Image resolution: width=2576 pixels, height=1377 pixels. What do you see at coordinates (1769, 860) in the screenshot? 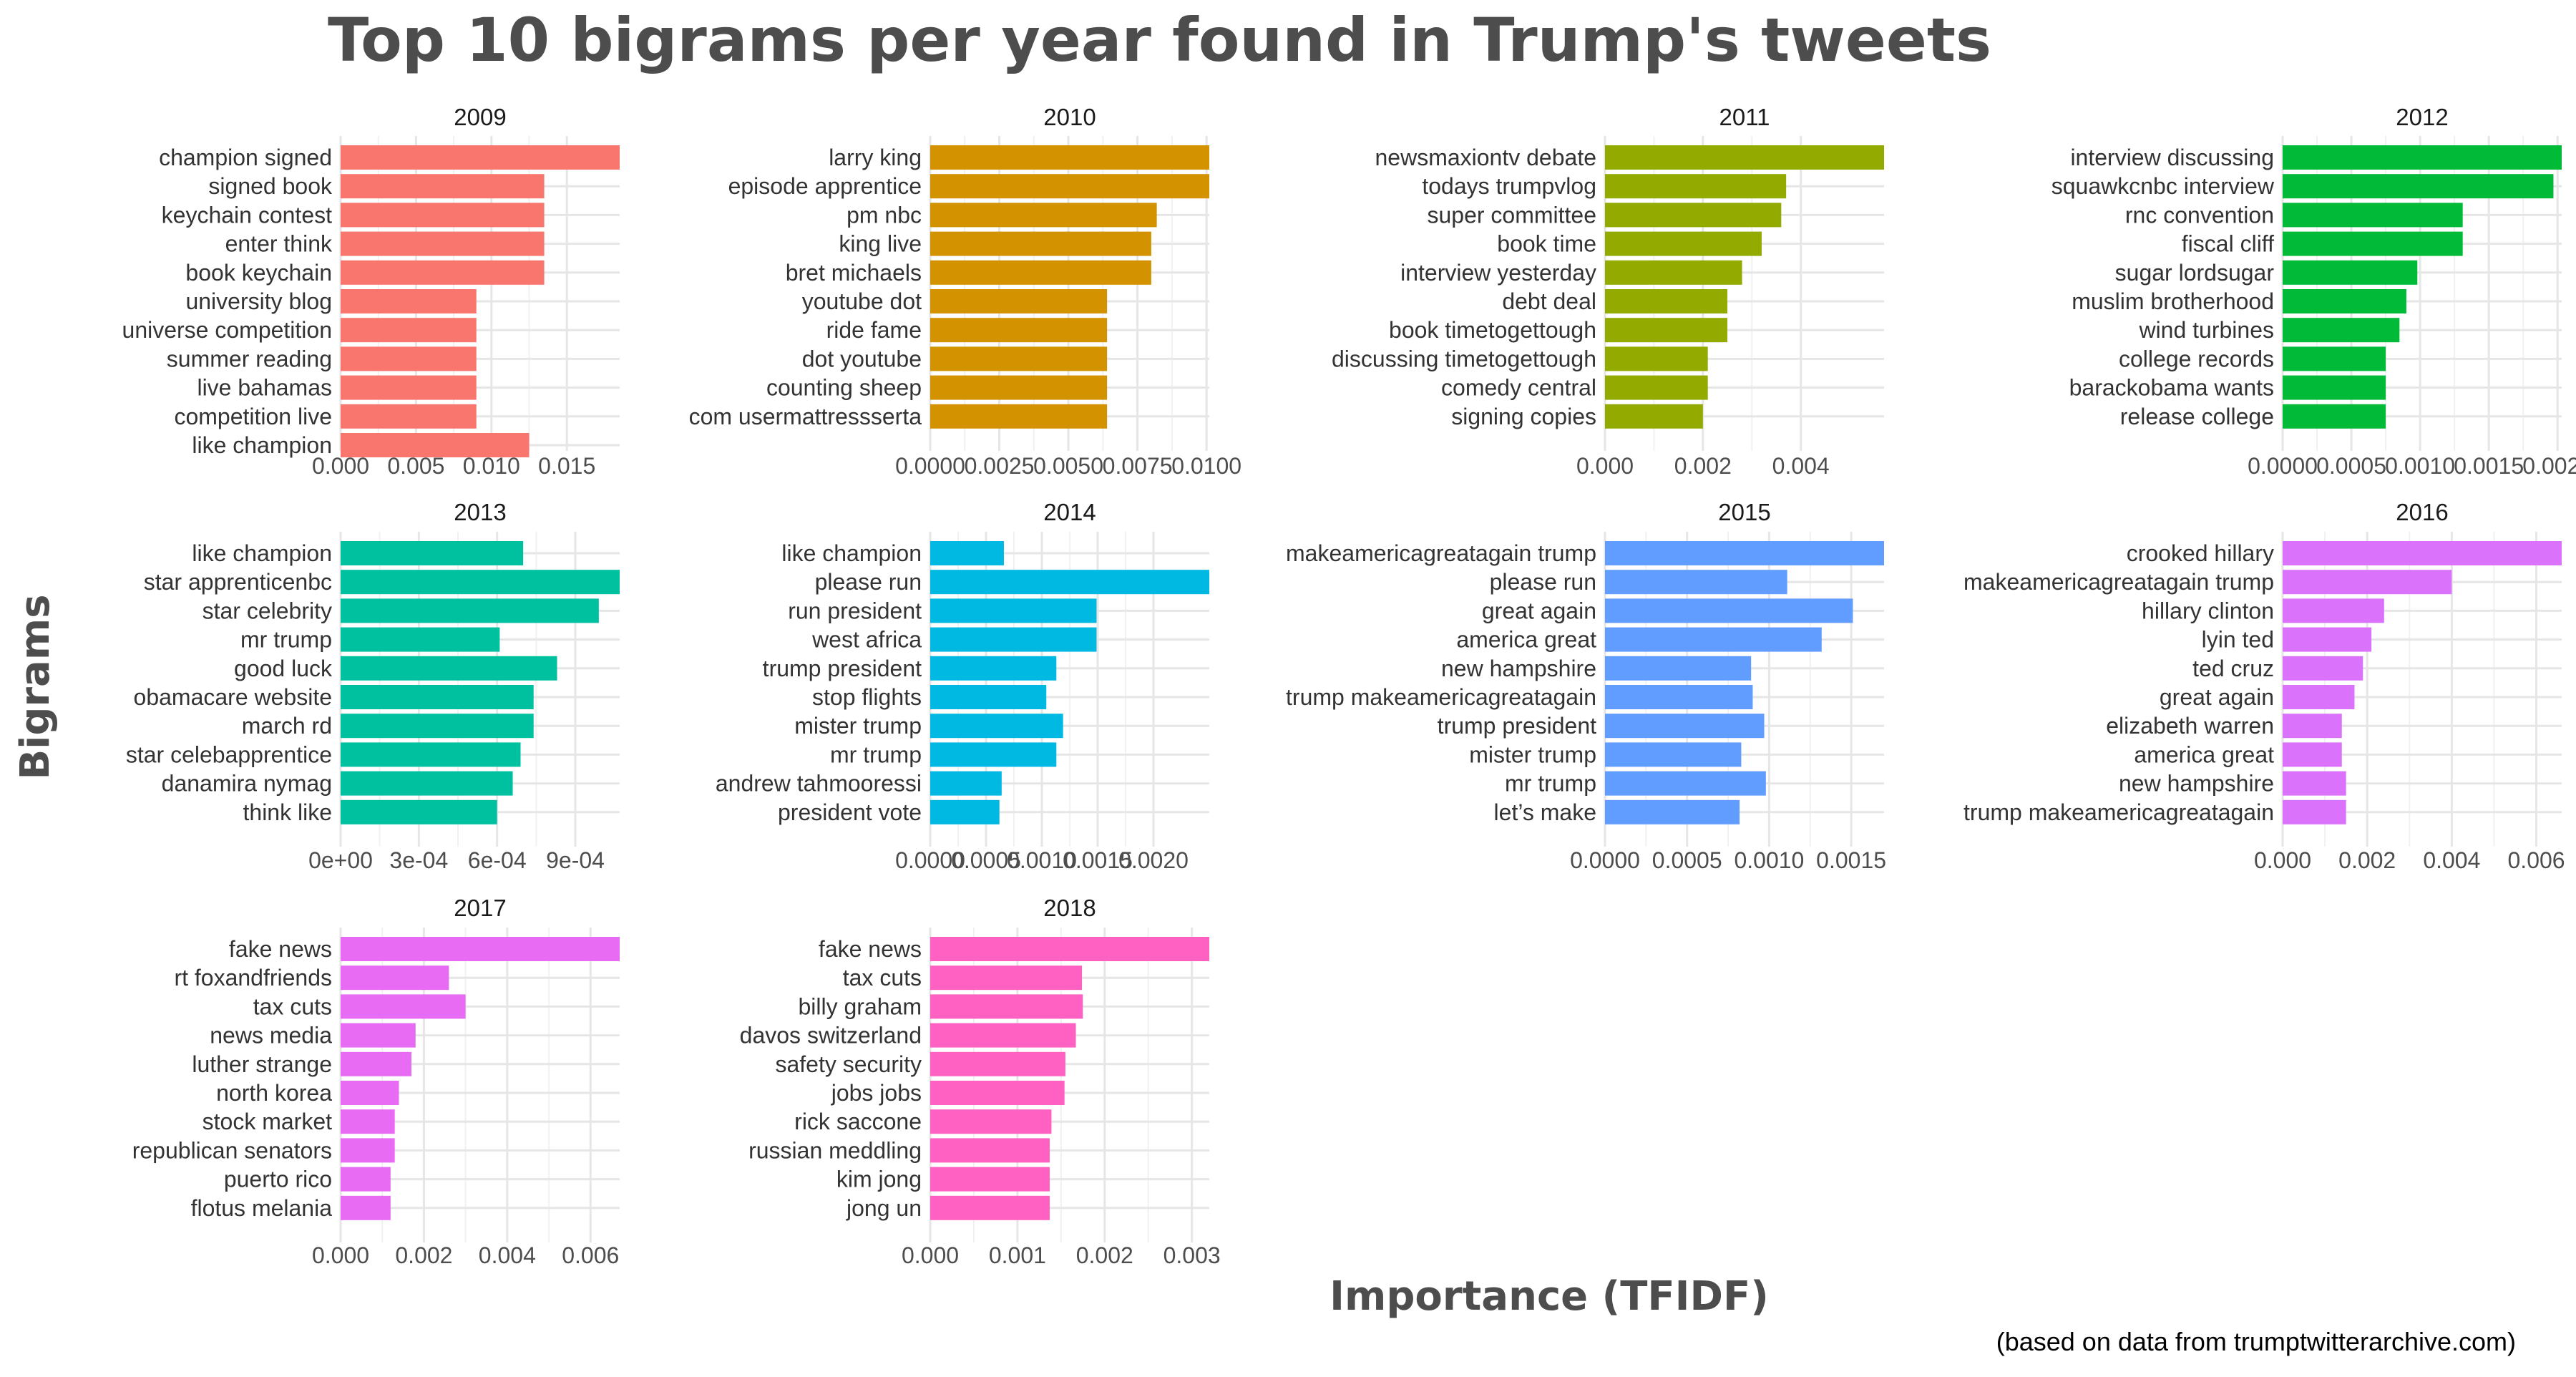
I see `x-tick-label: 0.0010` at bounding box center [1769, 860].